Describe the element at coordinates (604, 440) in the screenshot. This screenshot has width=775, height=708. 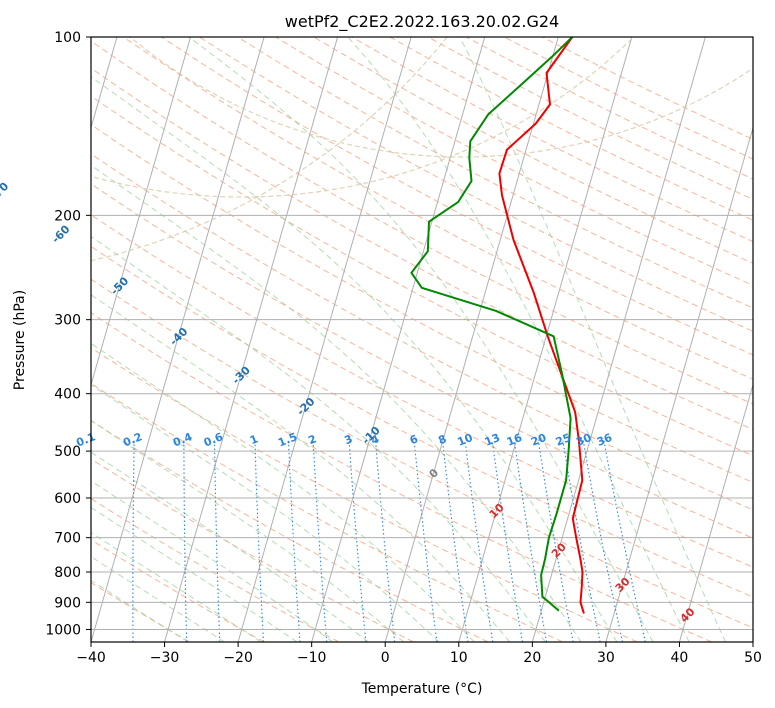
I see `mixing-ratio-label: 36` at that location.